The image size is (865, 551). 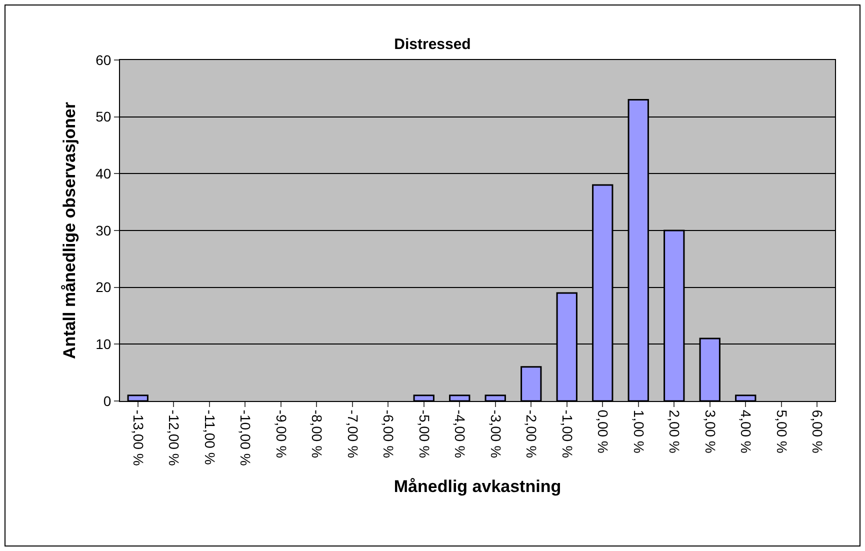 What do you see at coordinates (746, 432) in the screenshot?
I see `x-tick-label: 4,00 %` at bounding box center [746, 432].